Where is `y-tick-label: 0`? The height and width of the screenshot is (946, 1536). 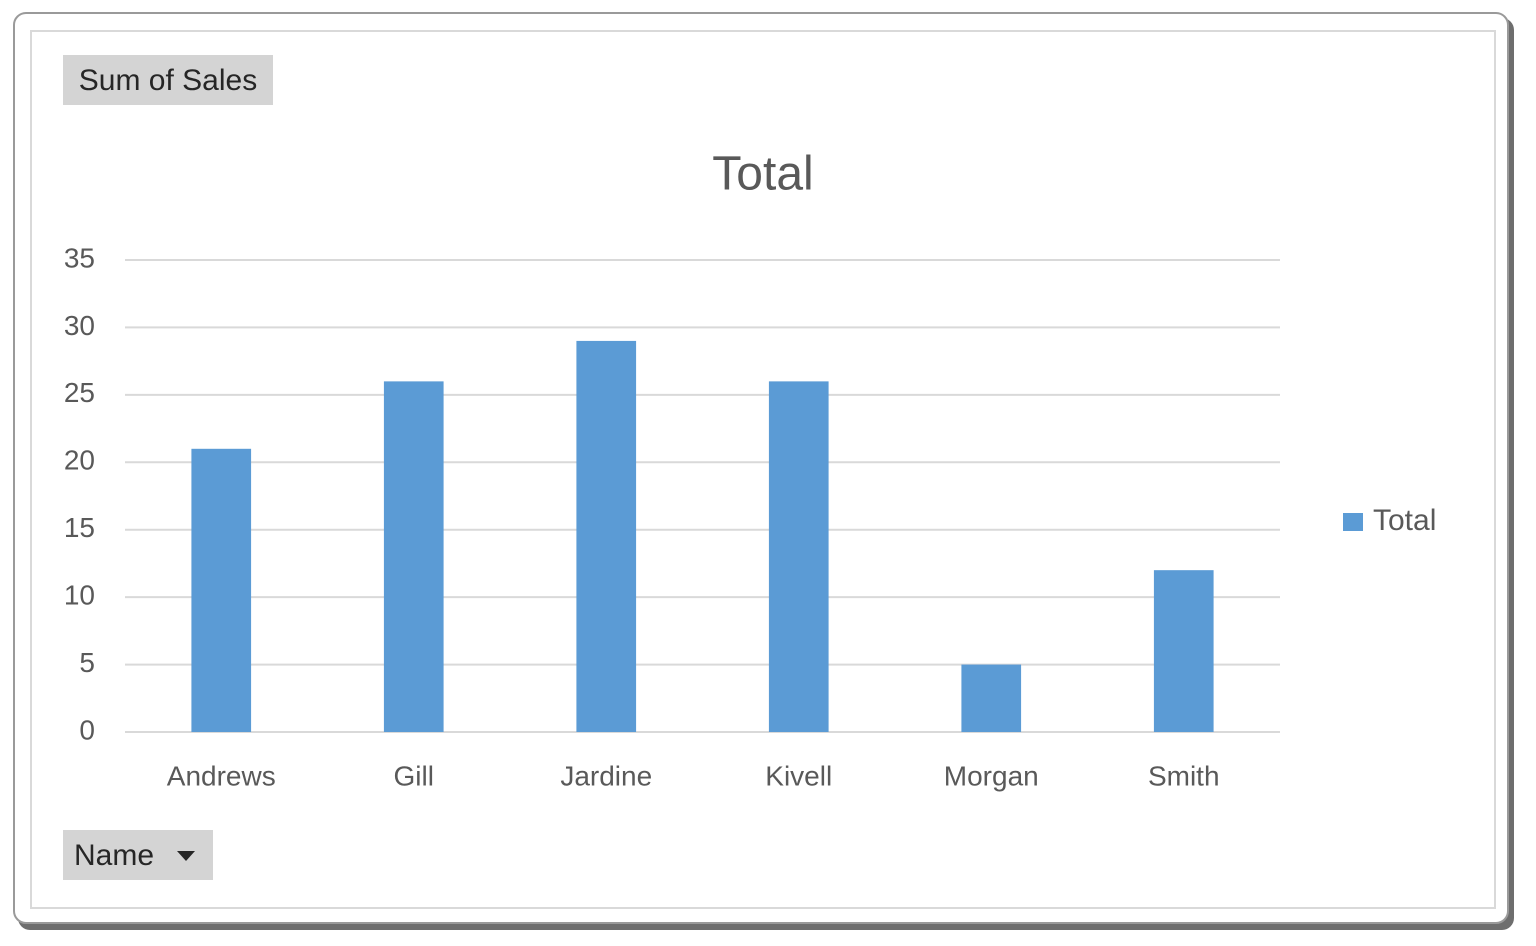
y-tick-label: 0 is located at coordinates (87, 729).